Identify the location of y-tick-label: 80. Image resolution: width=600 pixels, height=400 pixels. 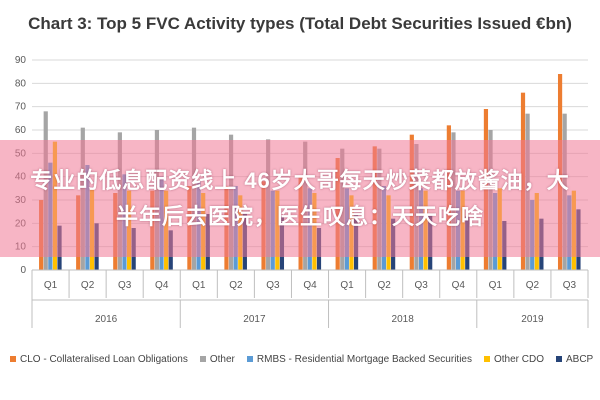
(21, 83).